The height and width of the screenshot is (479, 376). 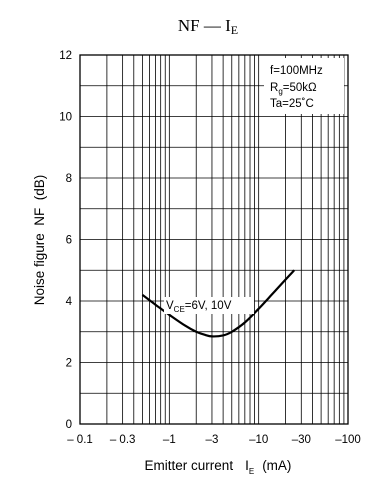 I want to click on x-tick-label: – 0.3, so click(x=123, y=440).